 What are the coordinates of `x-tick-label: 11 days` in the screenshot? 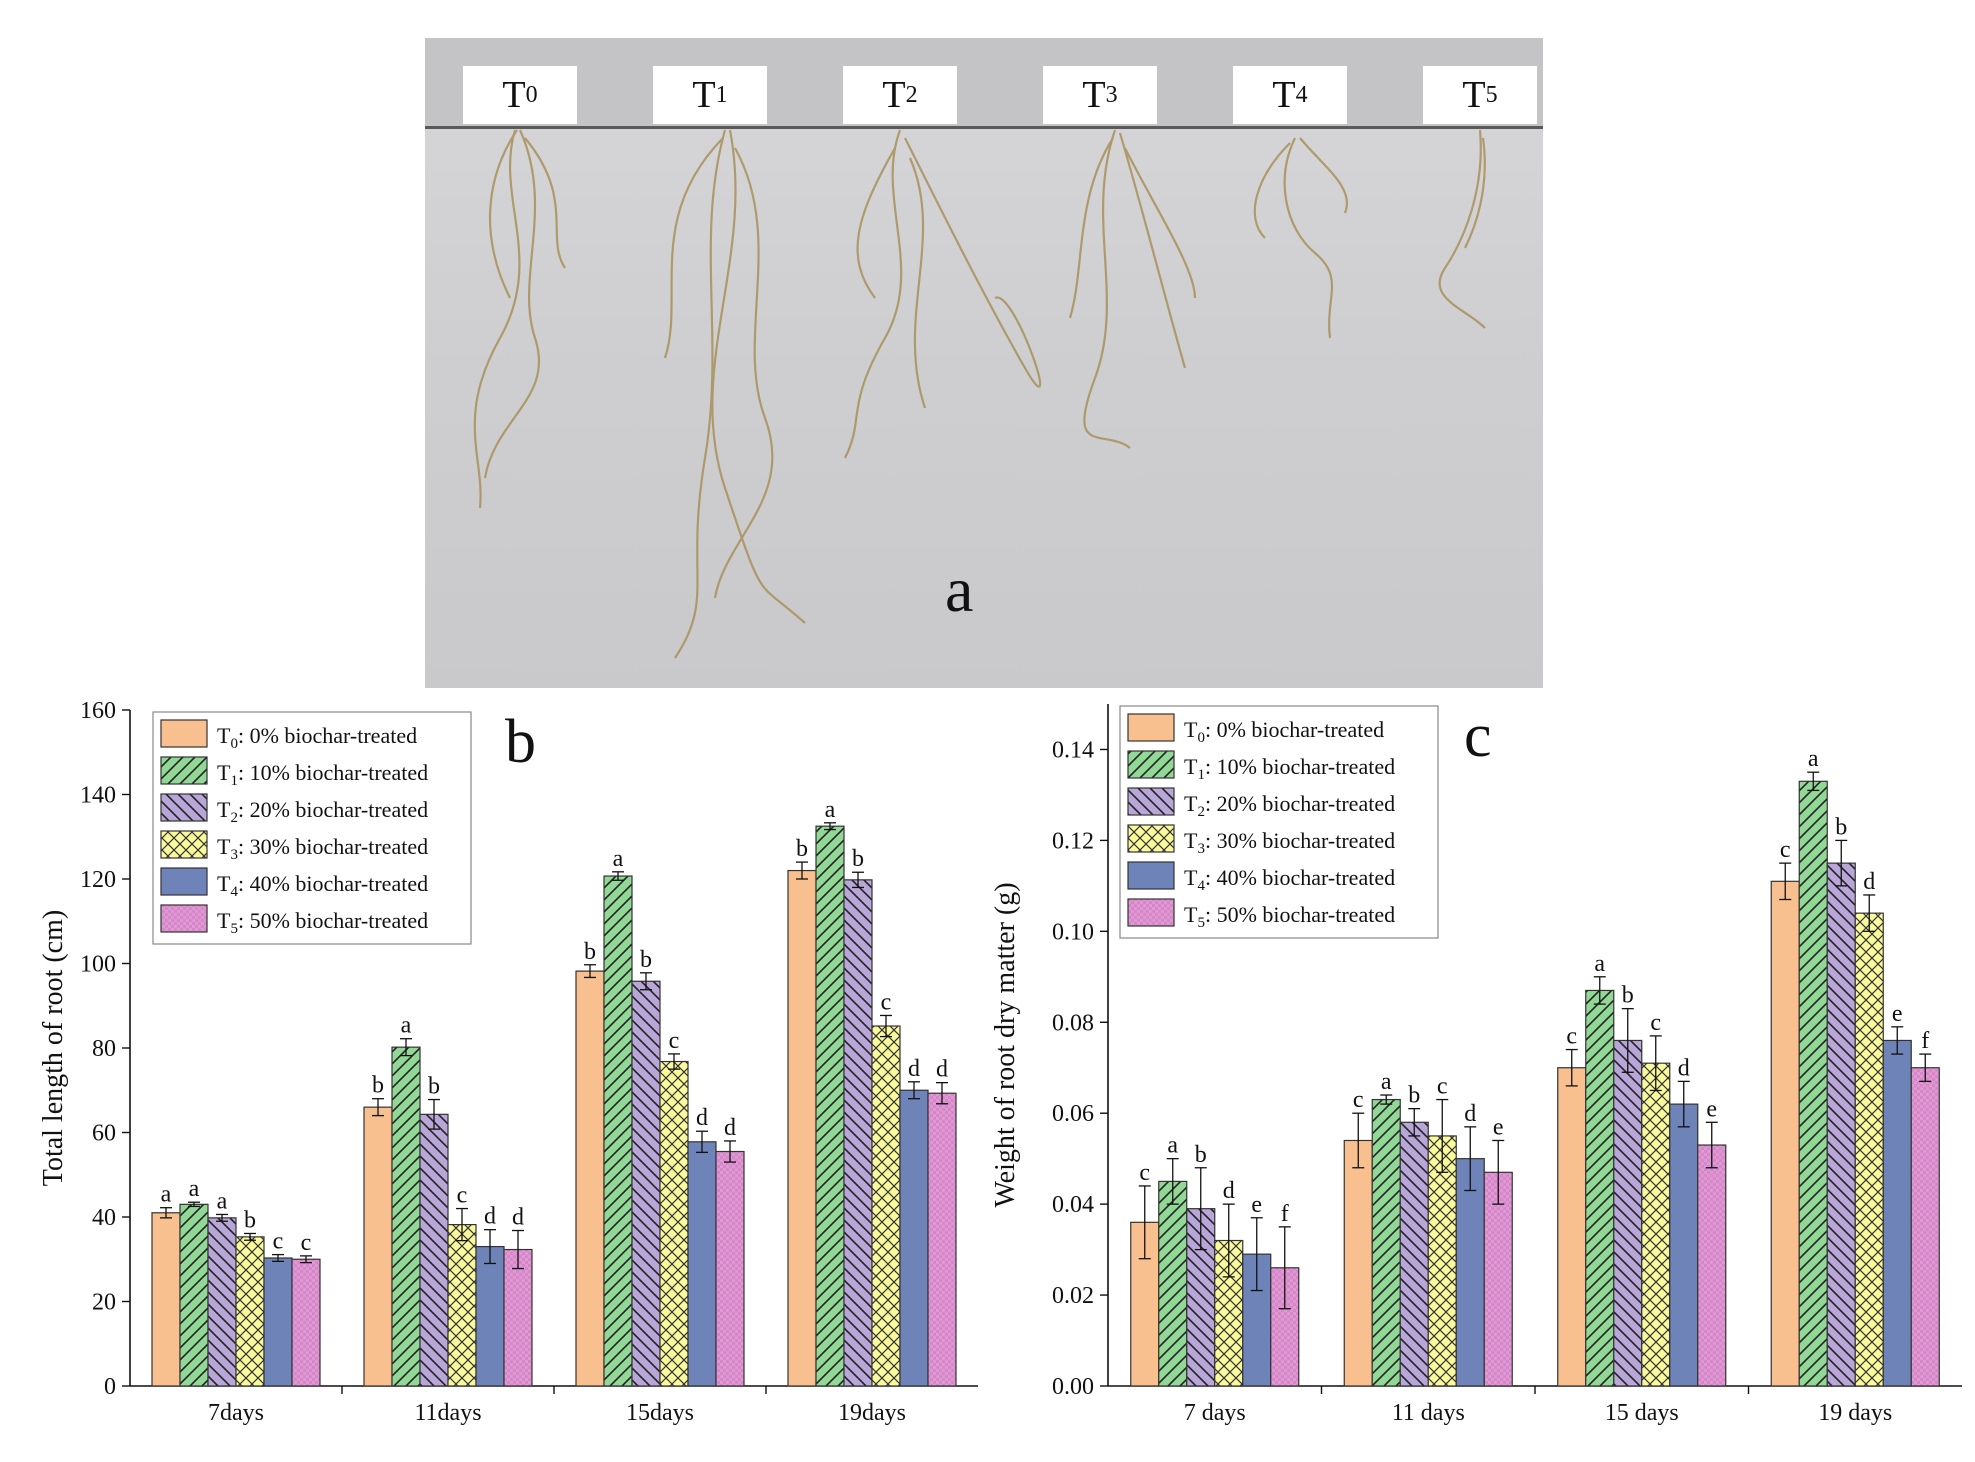 It's located at (1428, 1413).